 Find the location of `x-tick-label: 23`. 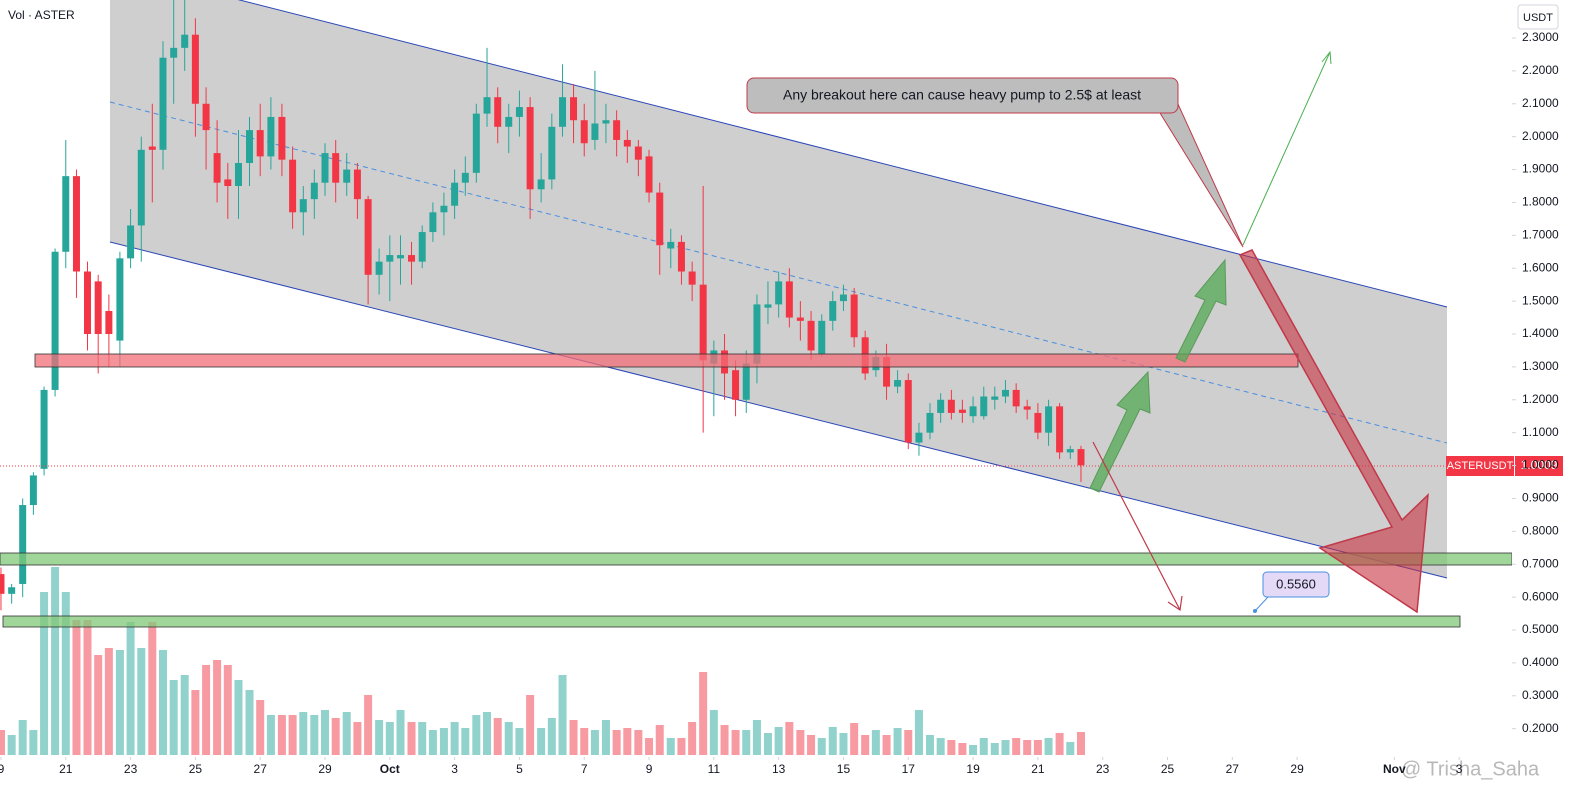

x-tick-label: 23 is located at coordinates (1103, 769).